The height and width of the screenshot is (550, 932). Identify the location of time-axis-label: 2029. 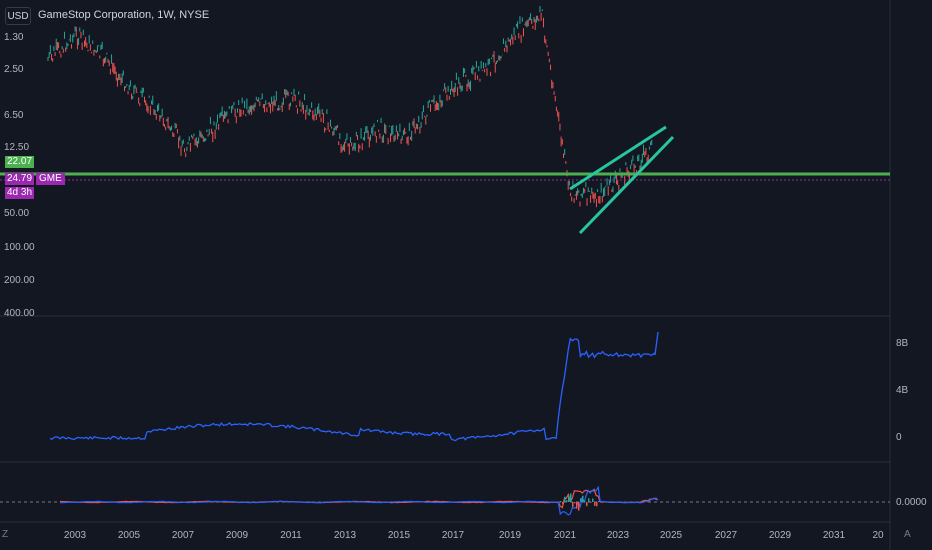
(780, 535).